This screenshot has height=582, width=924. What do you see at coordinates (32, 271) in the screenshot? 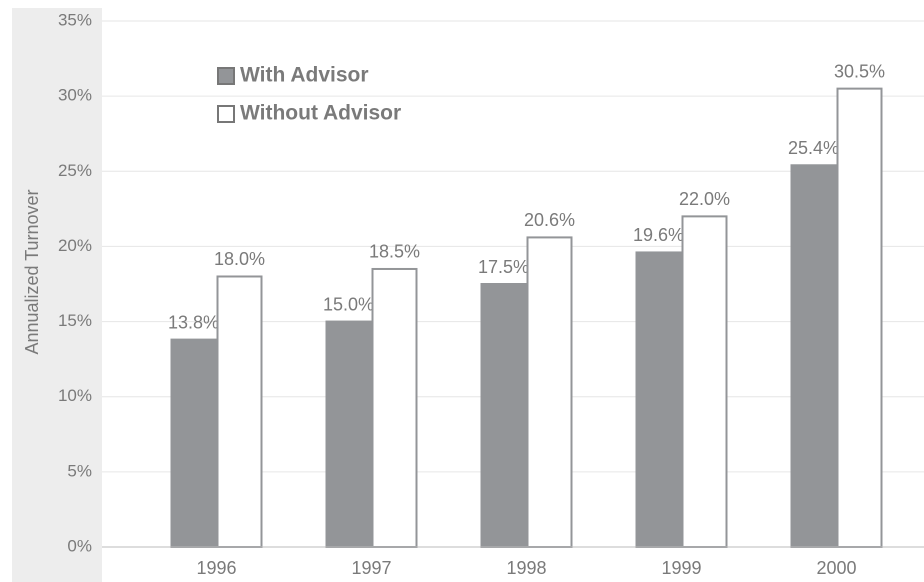
I see `y-axis-label: Annualized Turnover` at bounding box center [32, 271].